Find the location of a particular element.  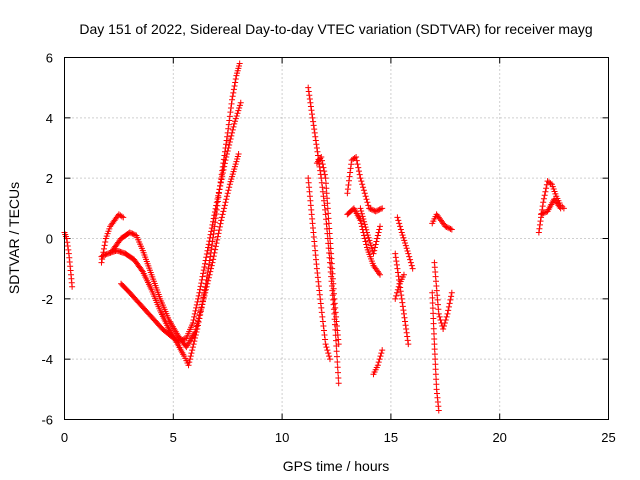

y-tick-label: 4 is located at coordinates (49, 118).